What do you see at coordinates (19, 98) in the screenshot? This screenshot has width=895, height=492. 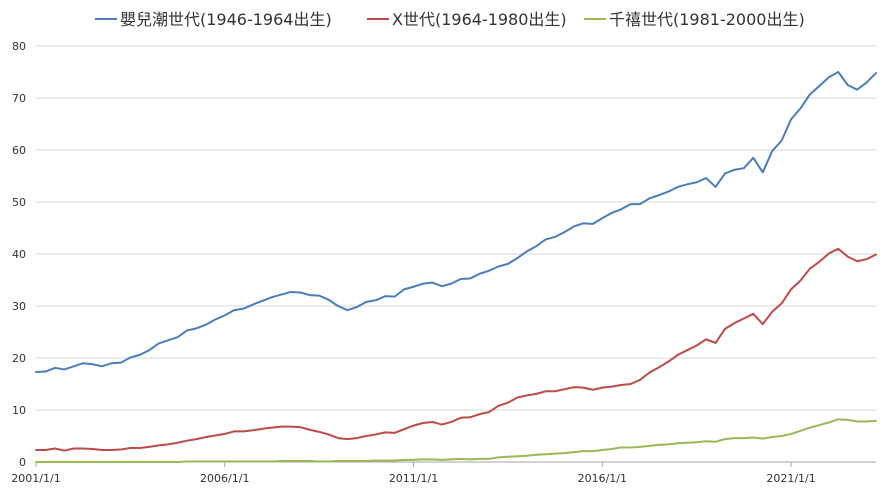 I see `y-tick-label: 70` at bounding box center [19, 98].